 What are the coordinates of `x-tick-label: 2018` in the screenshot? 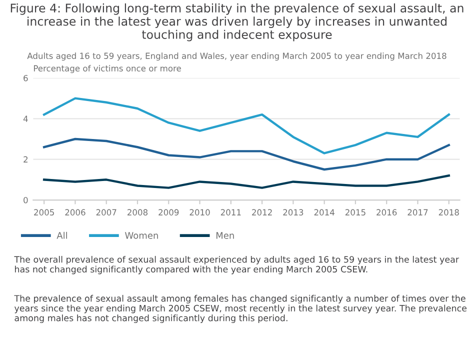 It's located at (448, 212).